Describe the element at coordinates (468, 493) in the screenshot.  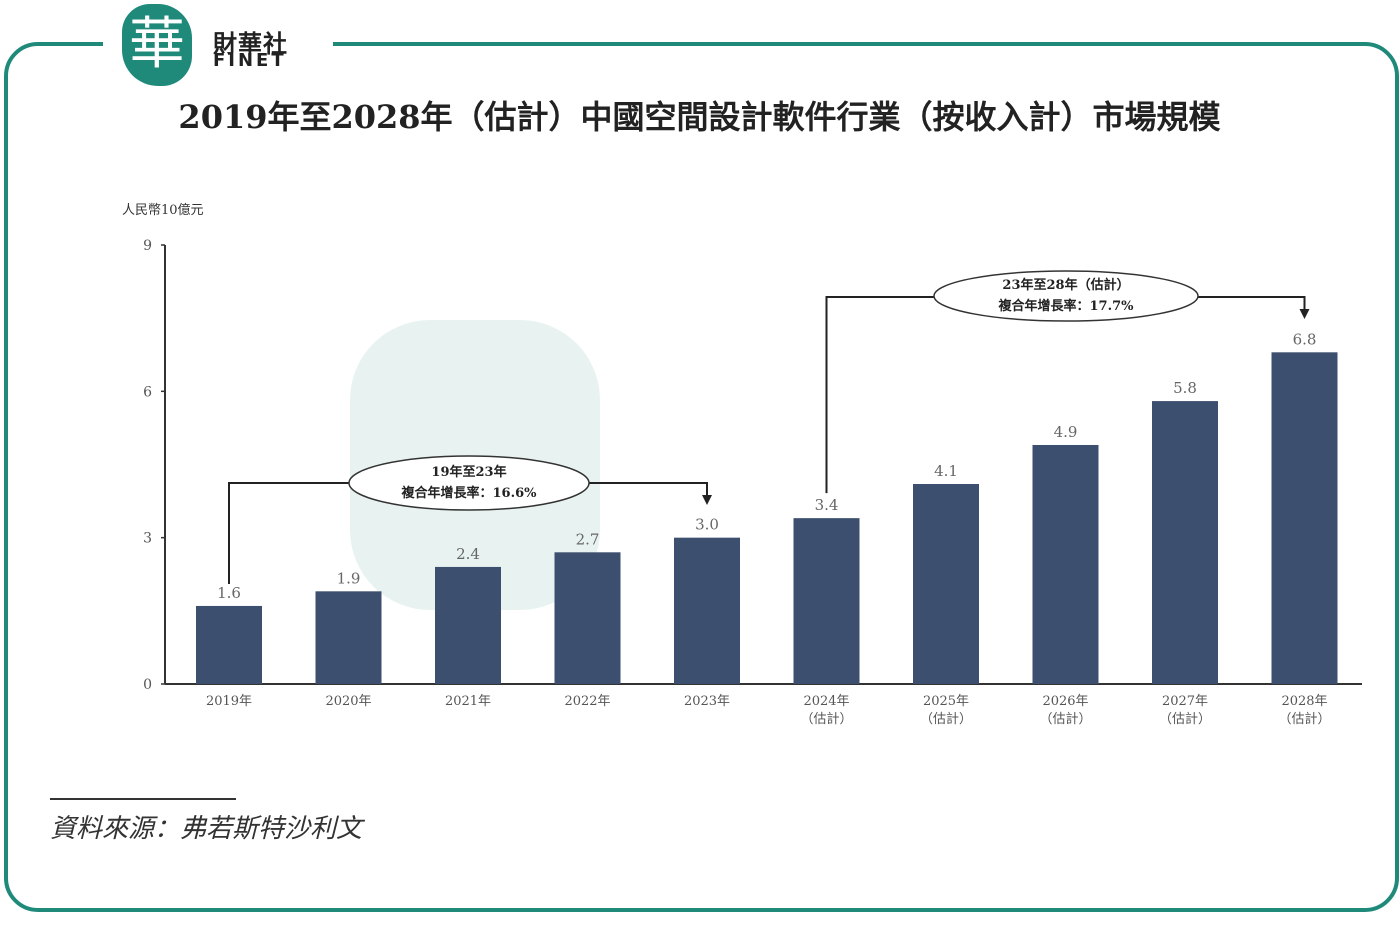
I see `cagr-rate: 複合年增長率：16.6%` at that location.